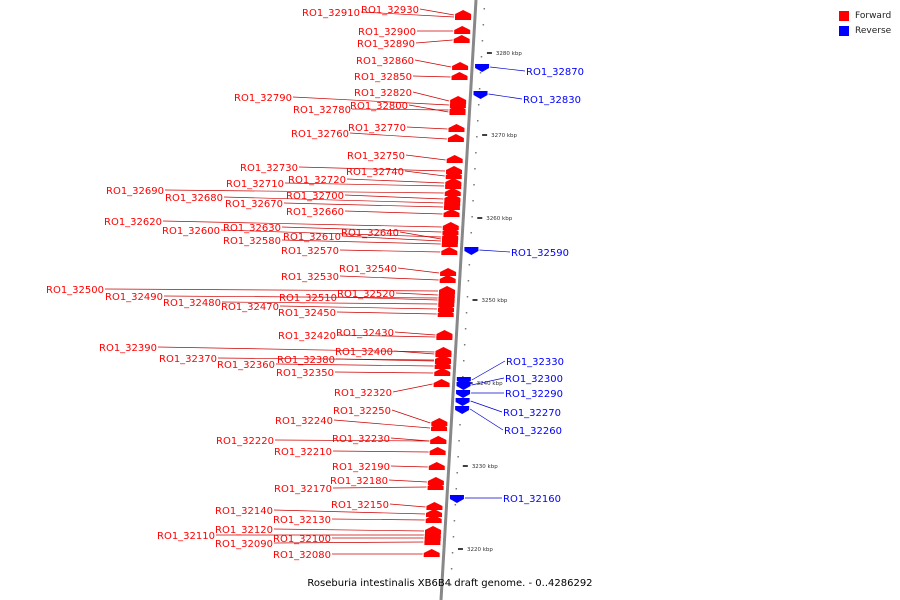  I want to click on gene-label: RO1_32250, so click(362, 411).